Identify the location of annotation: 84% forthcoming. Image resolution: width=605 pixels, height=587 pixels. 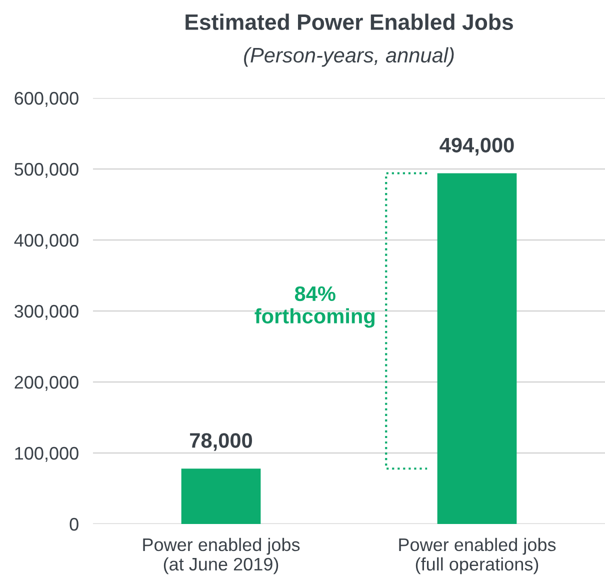
(314, 307).